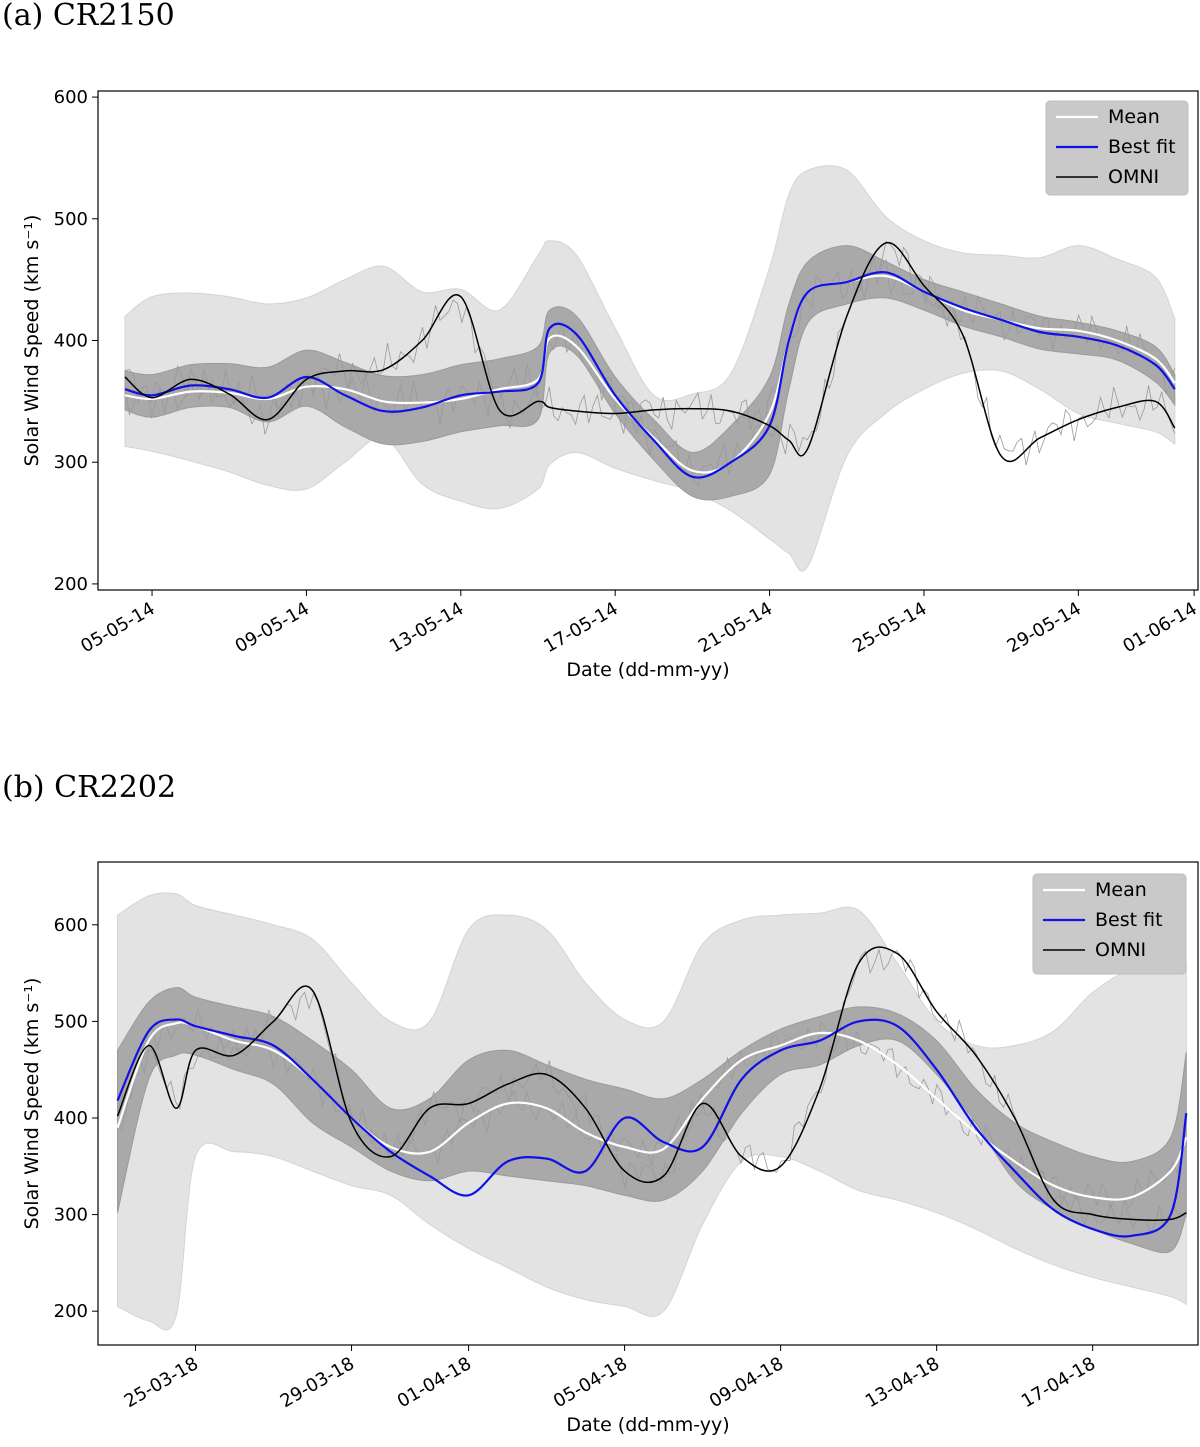  Describe the element at coordinates (272, 627) in the screenshot. I see `x-tick-label: 09-05-14` at that location.